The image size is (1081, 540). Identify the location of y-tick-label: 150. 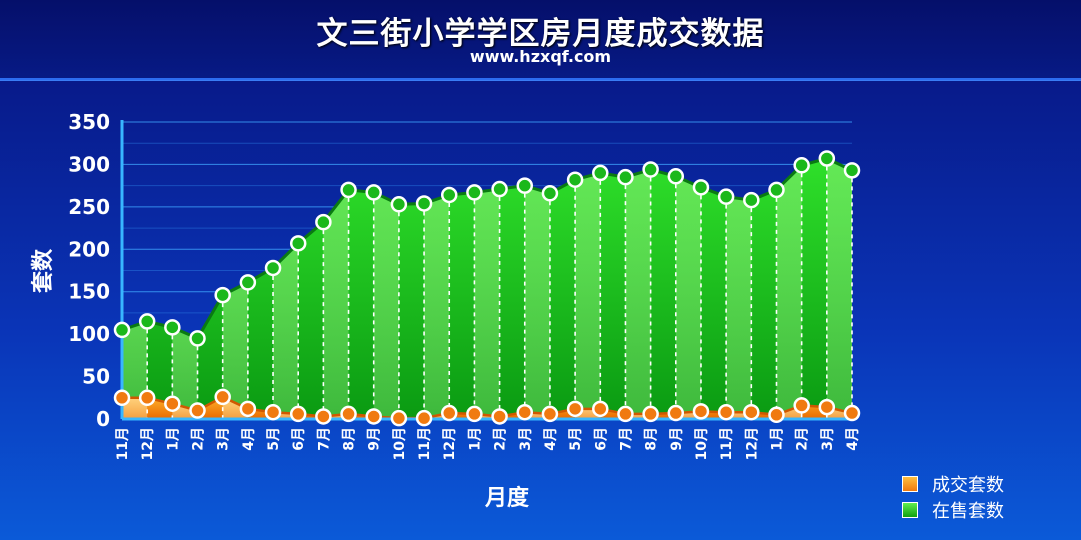
(89, 292).